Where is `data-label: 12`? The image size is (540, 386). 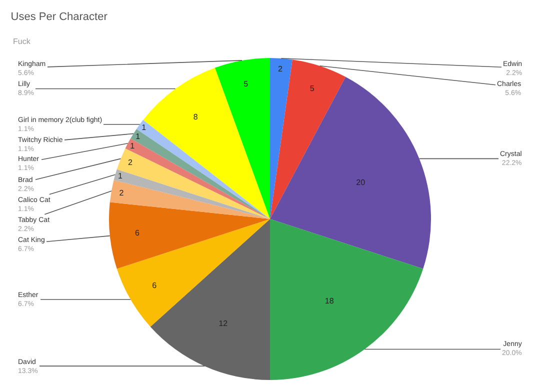
data-label: 12 is located at coordinates (223, 323).